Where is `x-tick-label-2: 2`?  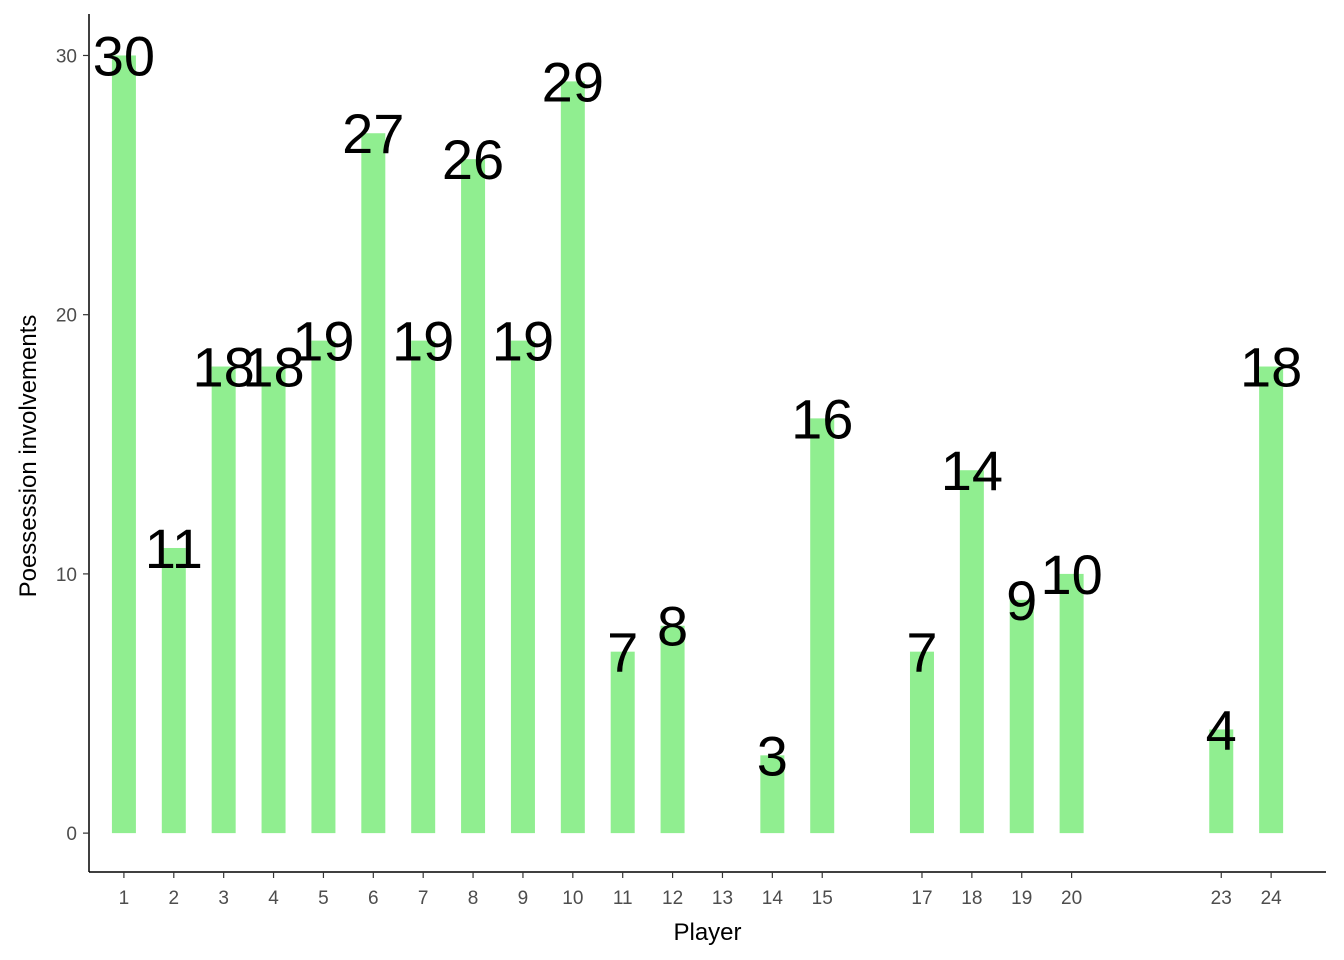 x-tick-label-2: 2 is located at coordinates (174, 898).